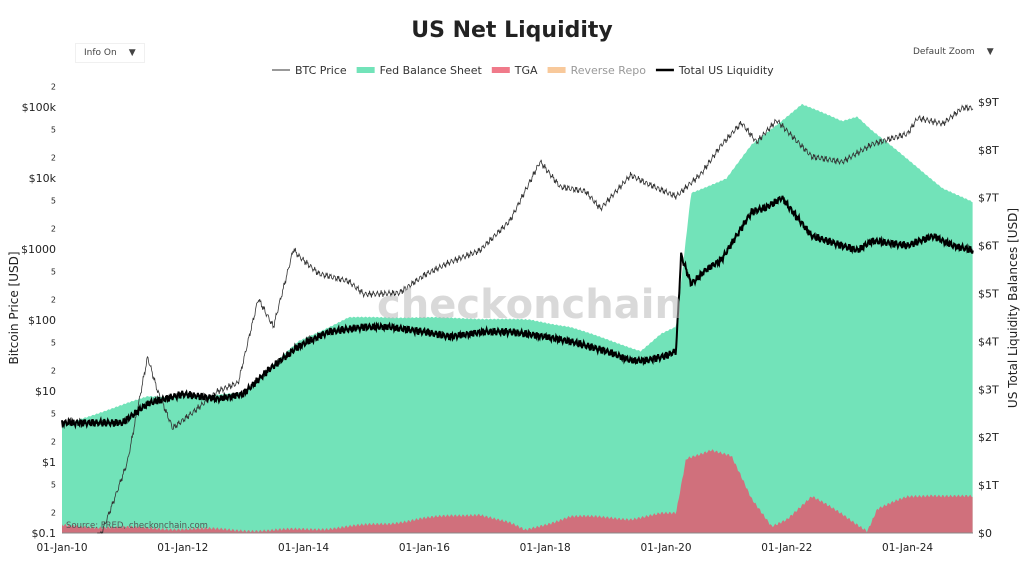 The image size is (1024, 580). What do you see at coordinates (182, 548) in the screenshot?
I see `x-tick-label: 01-Jan-12` at bounding box center [182, 548].